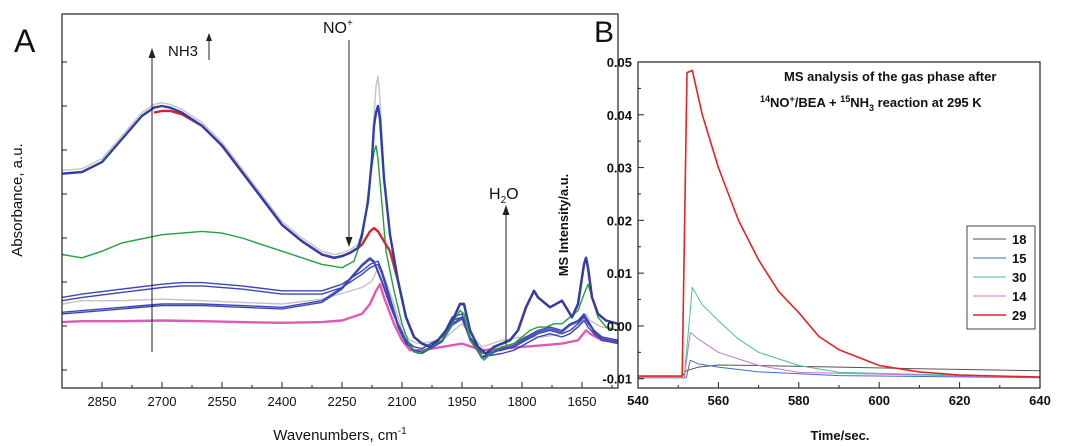 This screenshot has width=1070, height=446. Describe the element at coordinates (350, 23) in the screenshot. I see `no-plus-sup: +` at that location.